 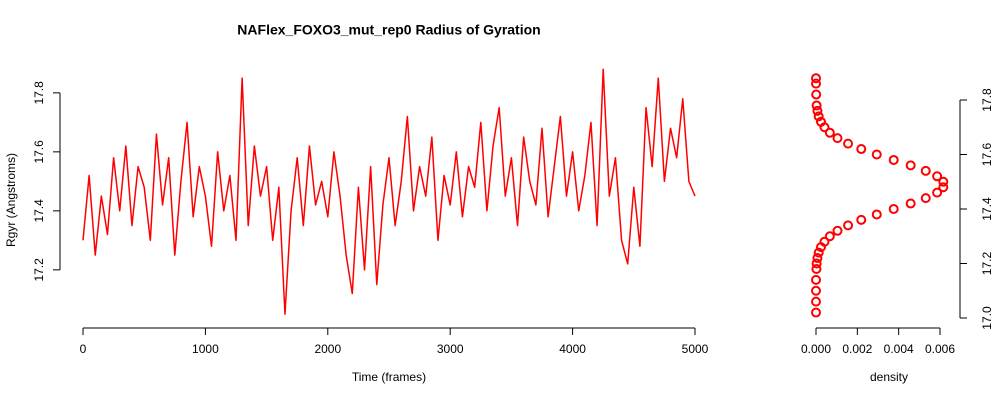 I want to click on x-tick-label: 0.004, so click(x=899, y=349).